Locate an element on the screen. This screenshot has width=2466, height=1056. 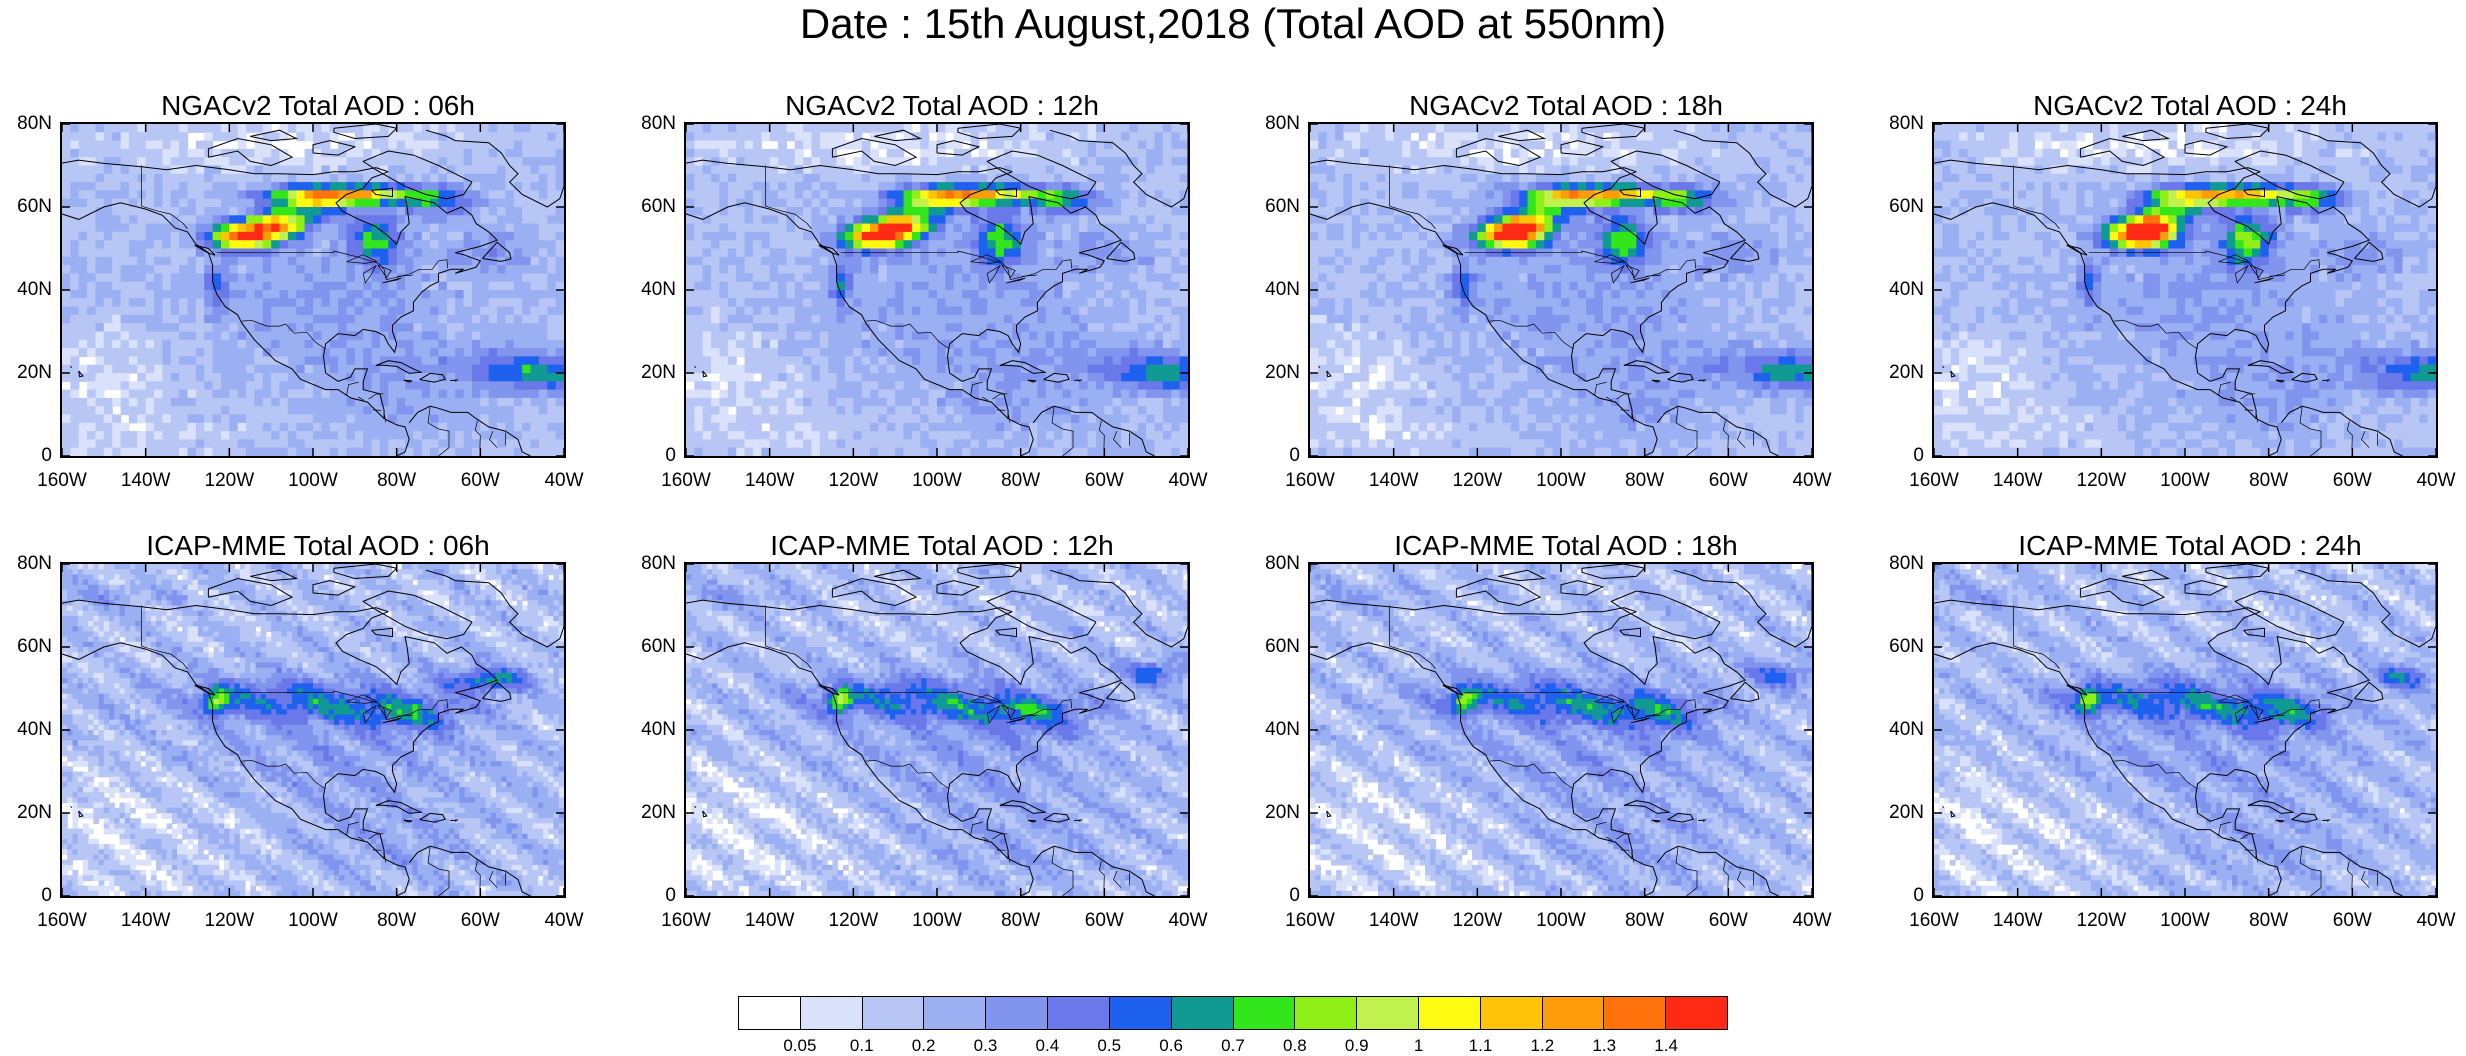
aod-field is located at coordinates (937, 730).